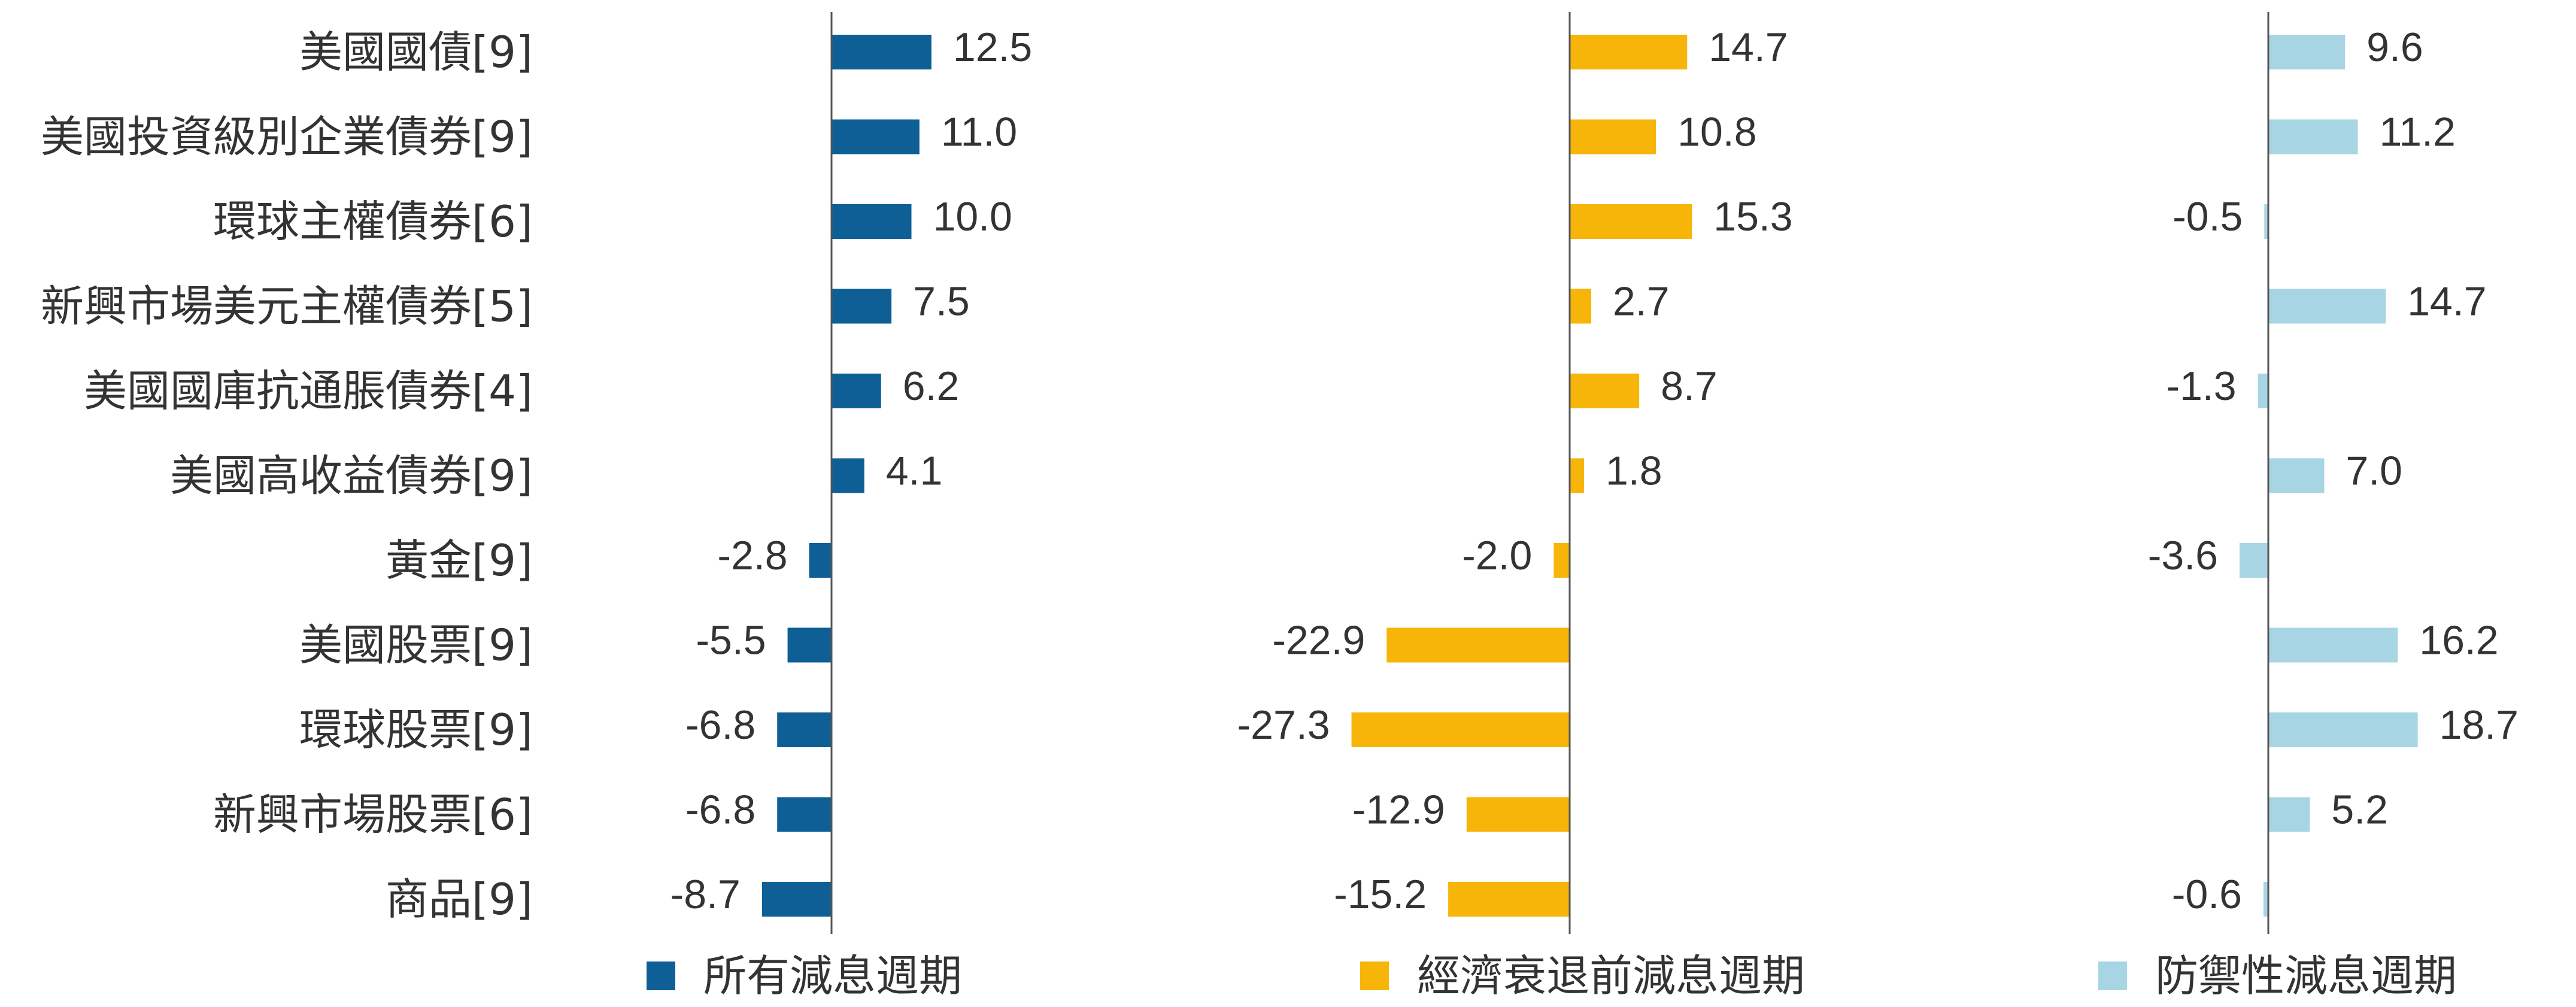 The width and height of the screenshot is (2576, 1007). Describe the element at coordinates (1611, 976) in the screenshot. I see `legend-label: 經濟衰退前減息週期` at that location.